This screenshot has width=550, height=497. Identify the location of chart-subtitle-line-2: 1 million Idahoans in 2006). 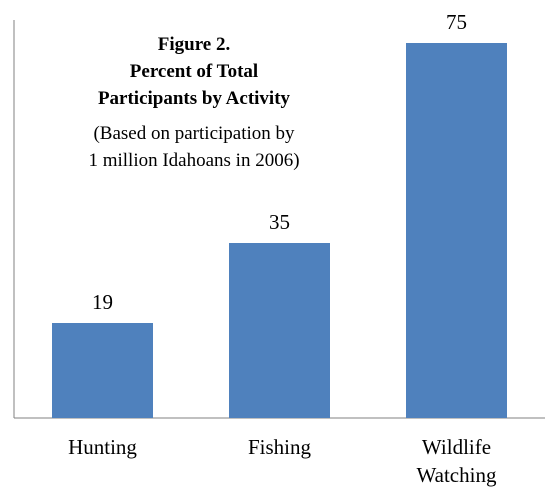
(193, 160).